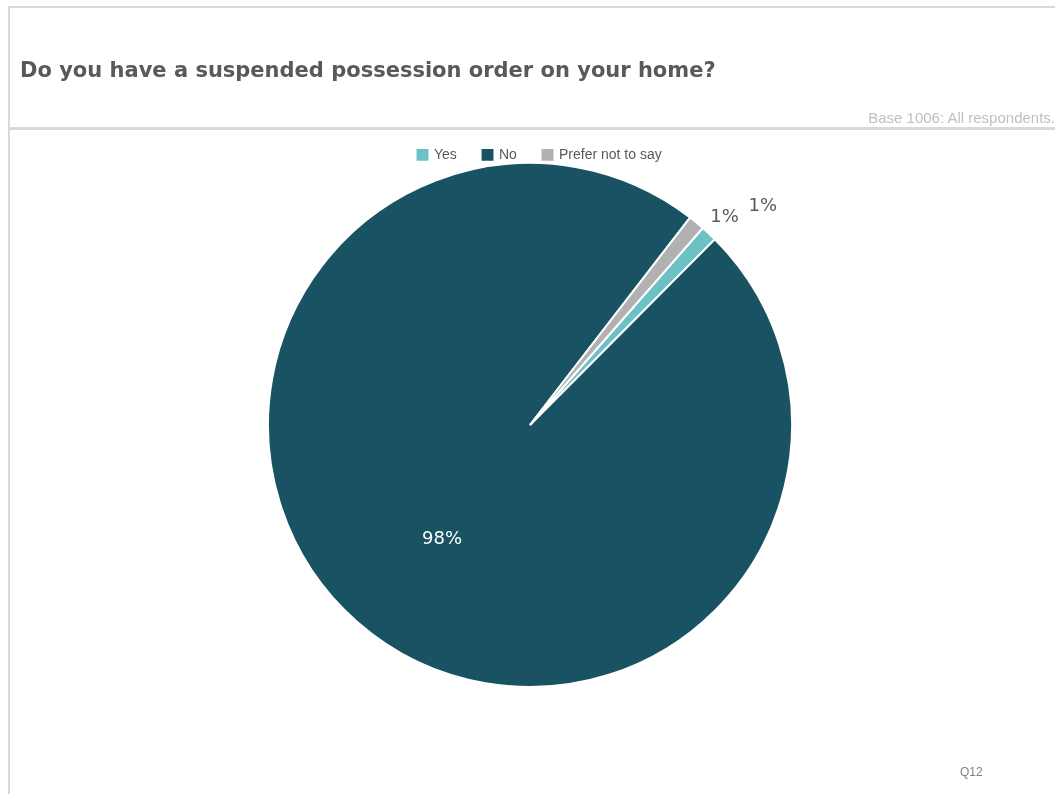  What do you see at coordinates (508, 153) in the screenshot?
I see `legend-label: No` at bounding box center [508, 153].